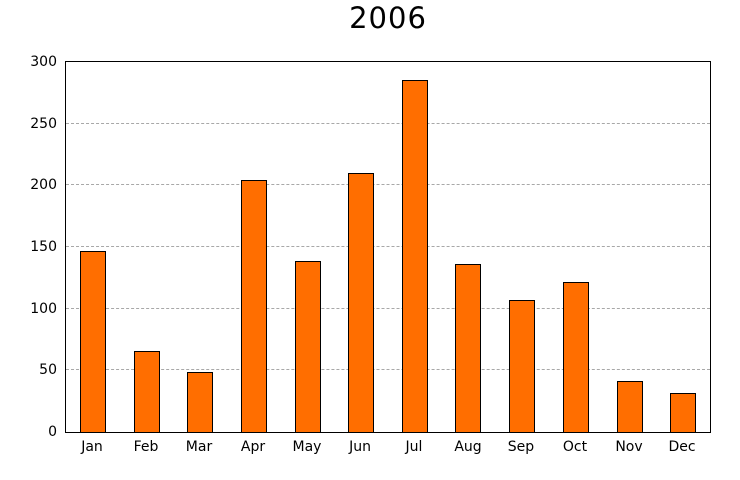 The width and height of the screenshot is (740, 480). I want to click on bar-jul, so click(415, 256).